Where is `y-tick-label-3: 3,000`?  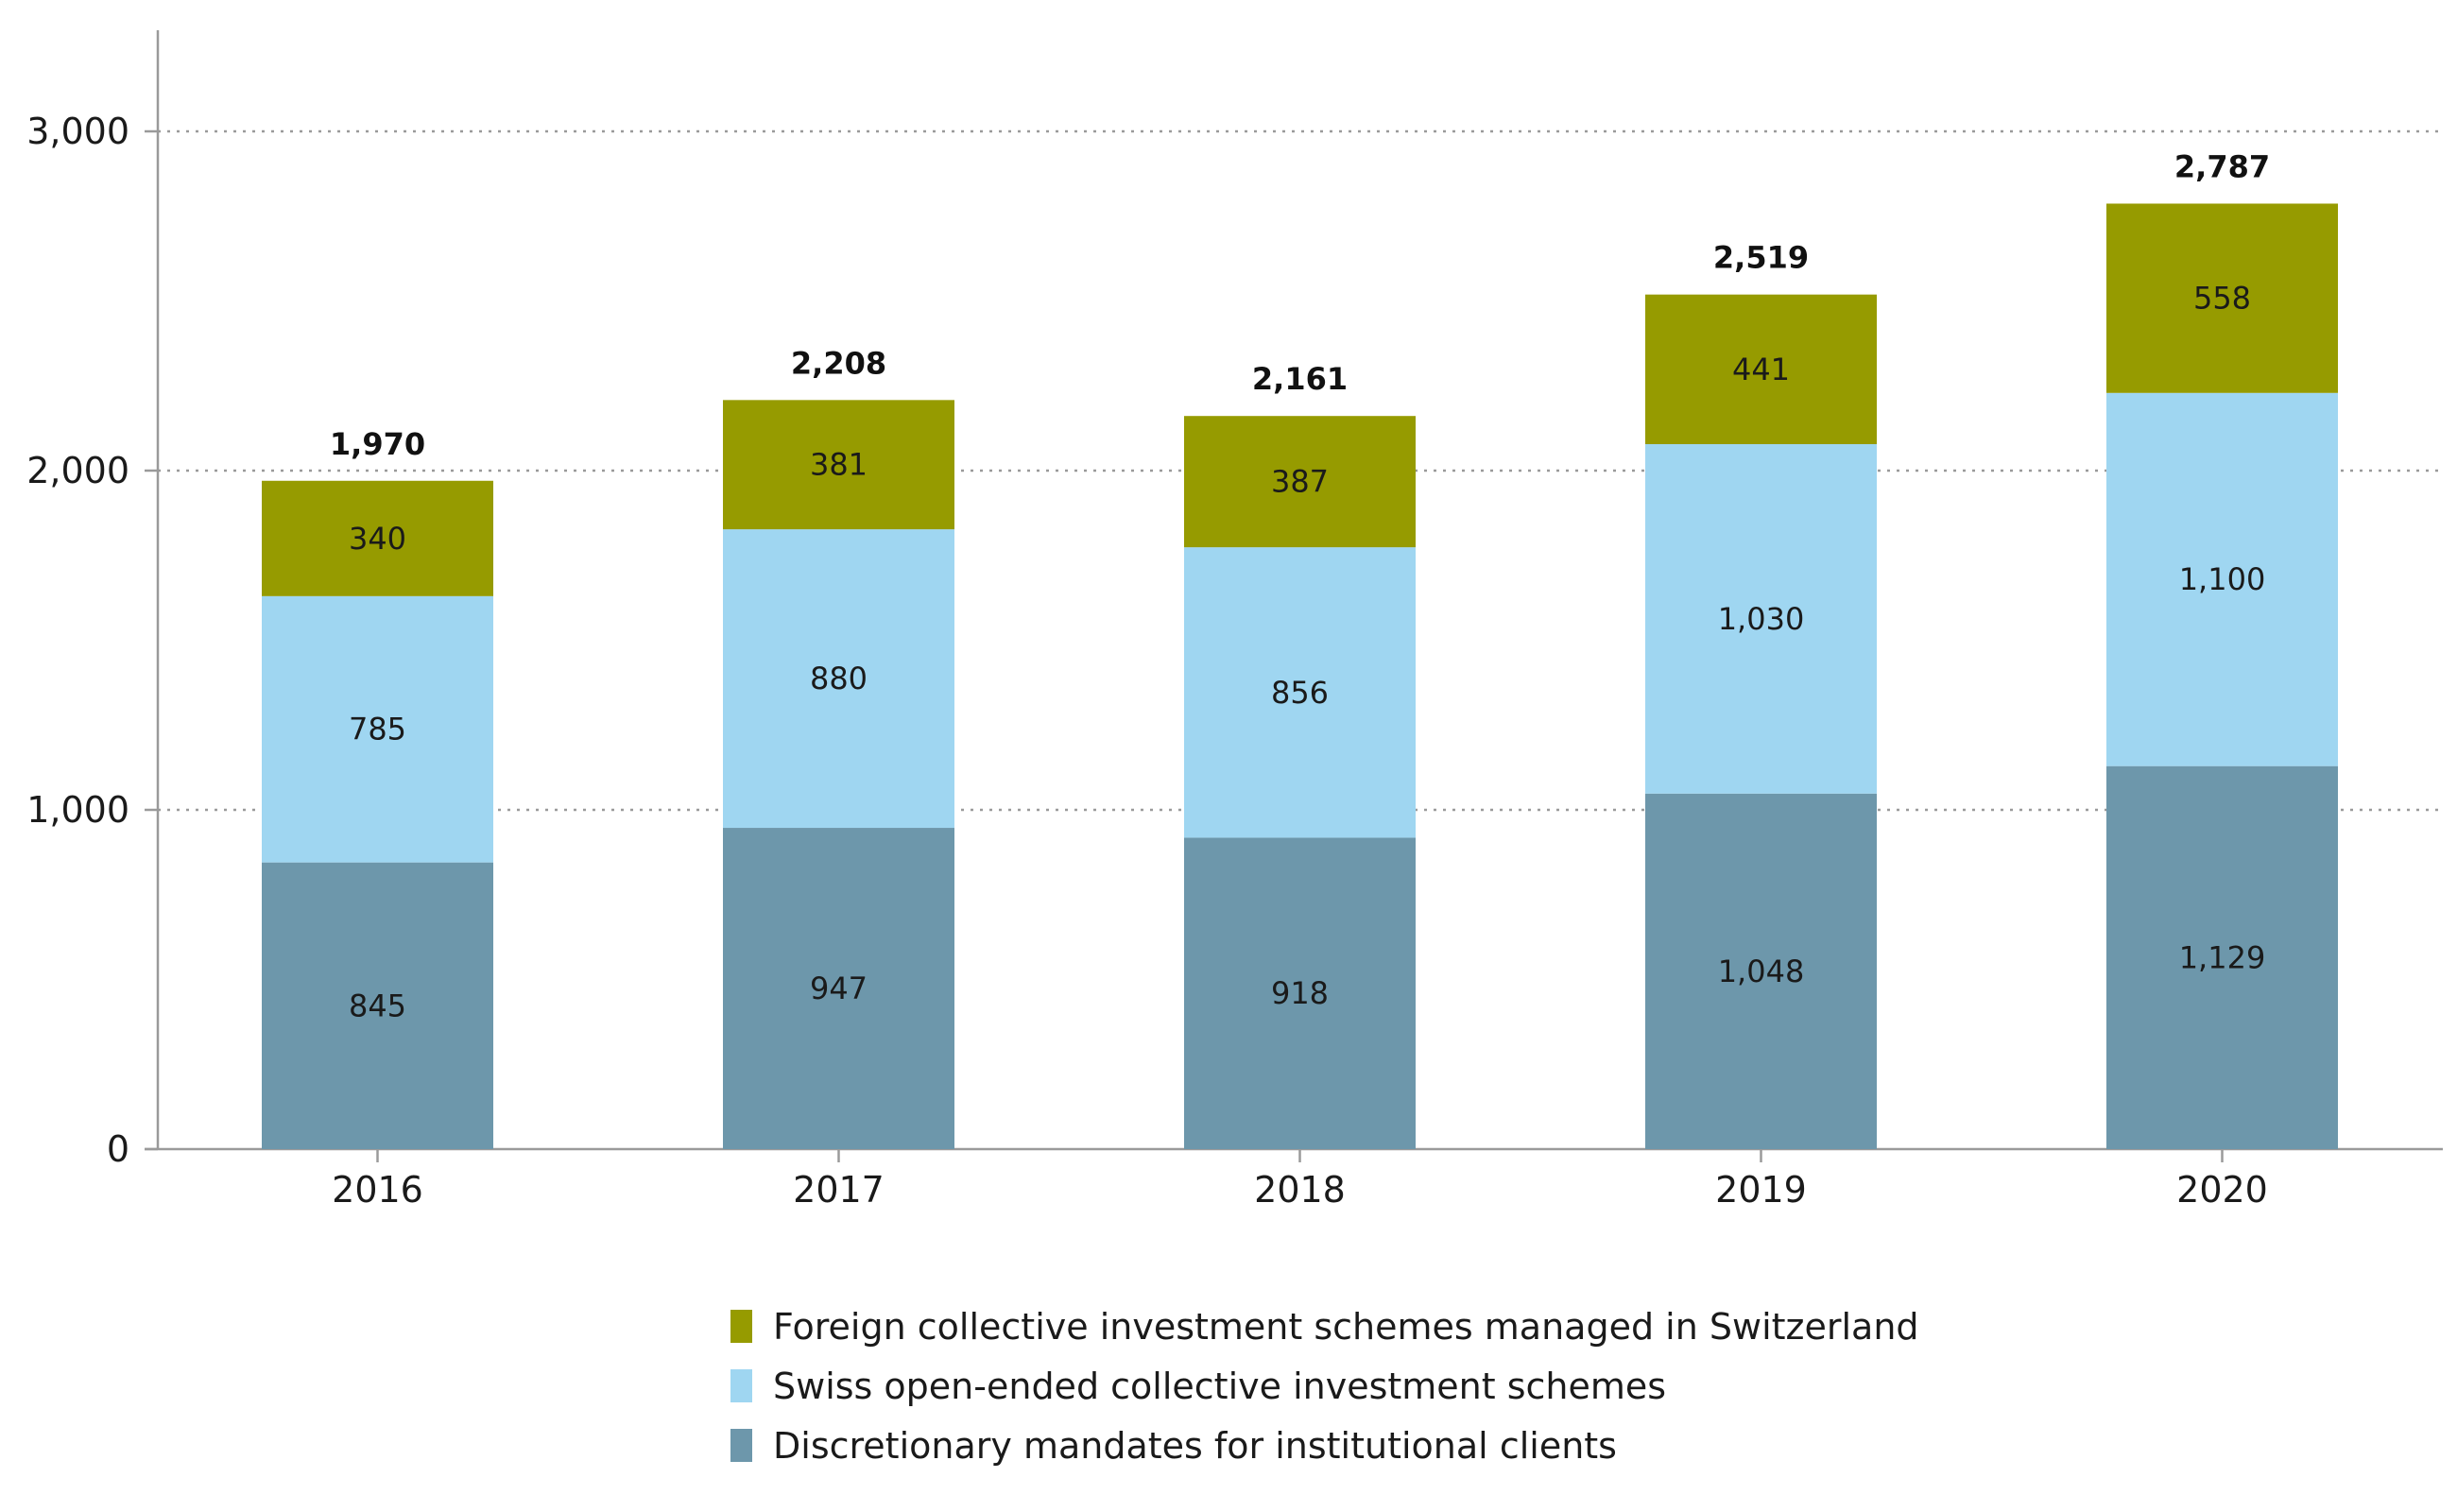
y-tick-label-3: 3,000 is located at coordinates (77, 131).